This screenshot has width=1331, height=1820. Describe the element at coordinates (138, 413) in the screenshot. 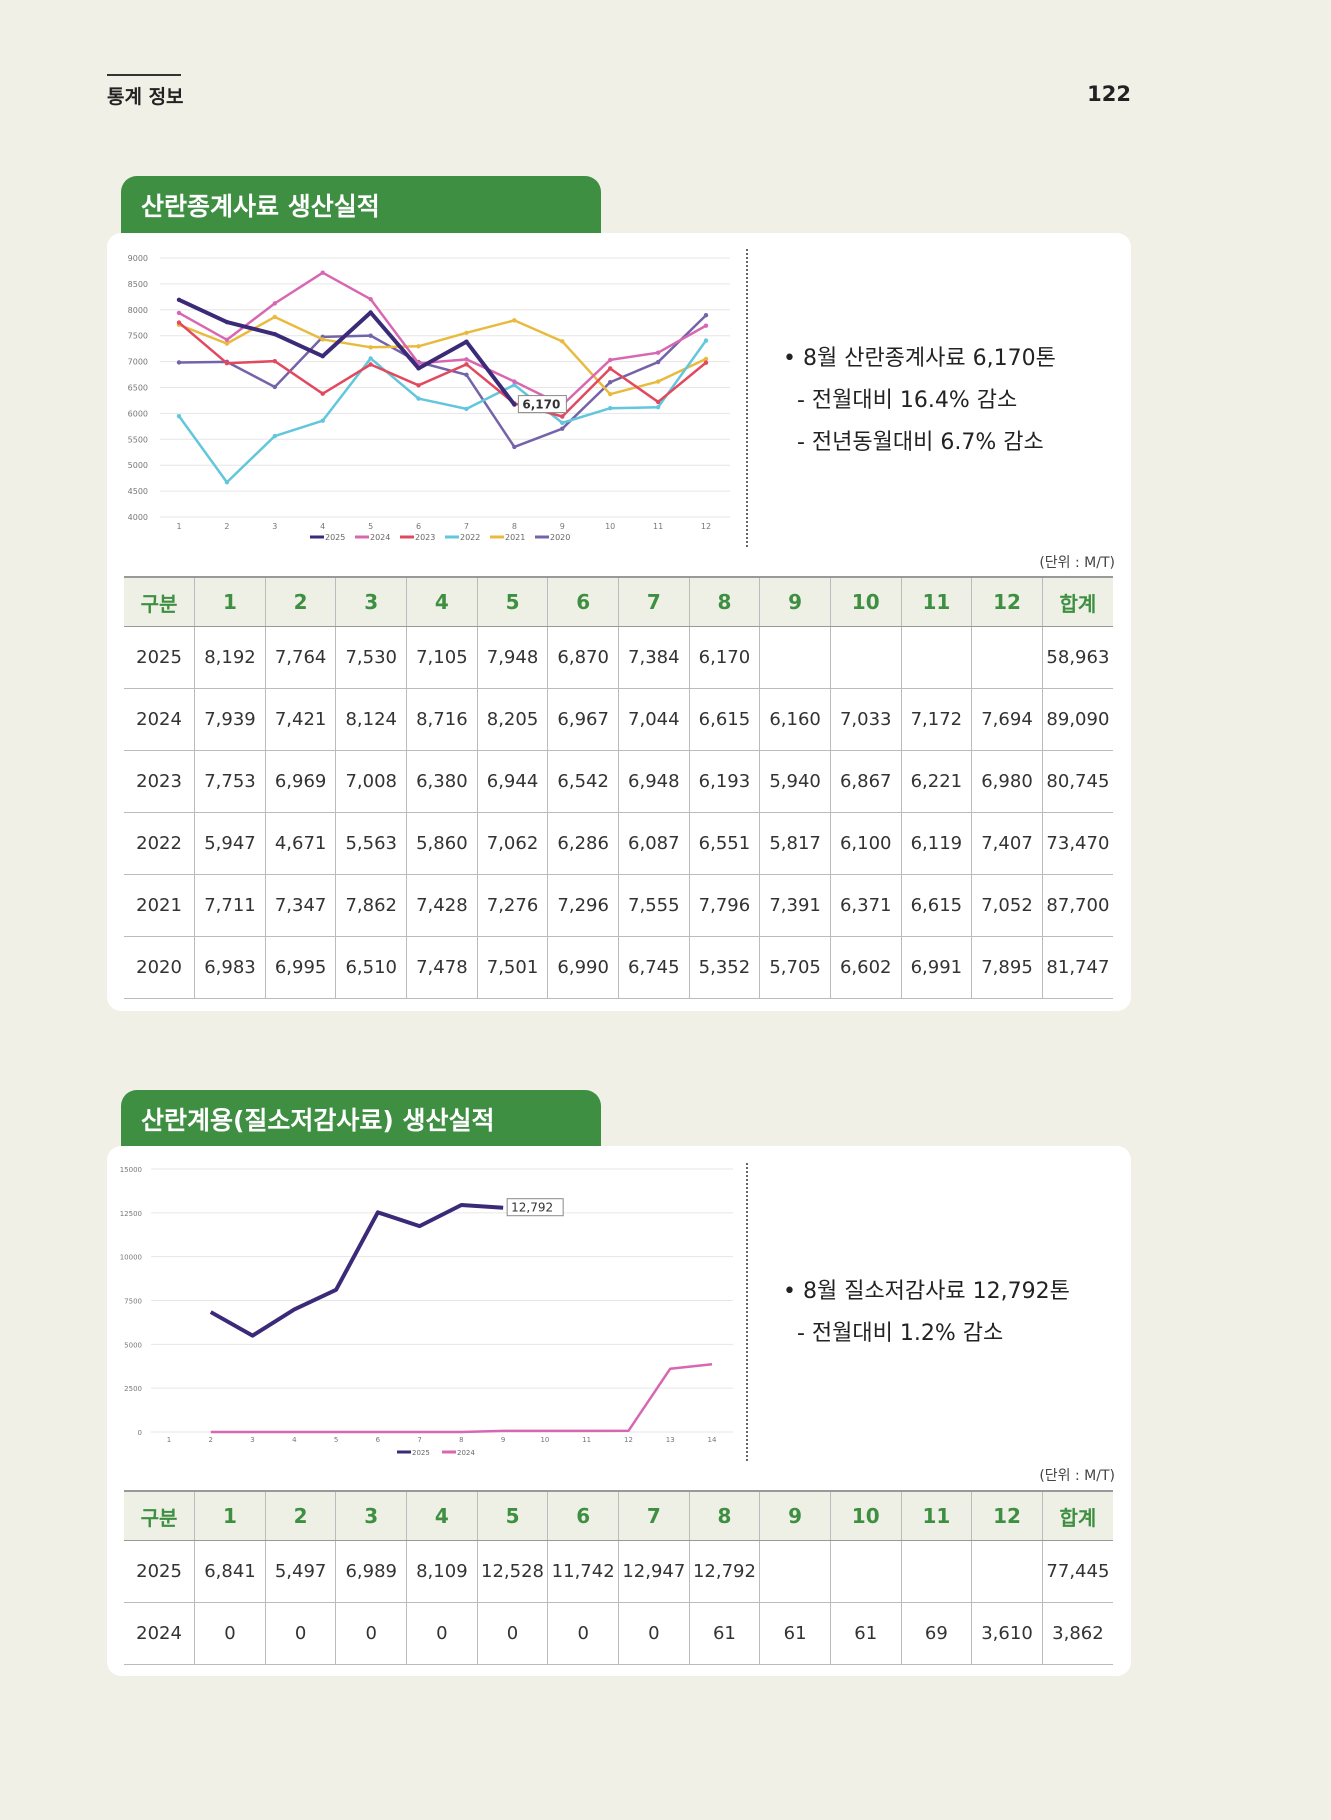

I see `y-tick-label: 6000` at that location.